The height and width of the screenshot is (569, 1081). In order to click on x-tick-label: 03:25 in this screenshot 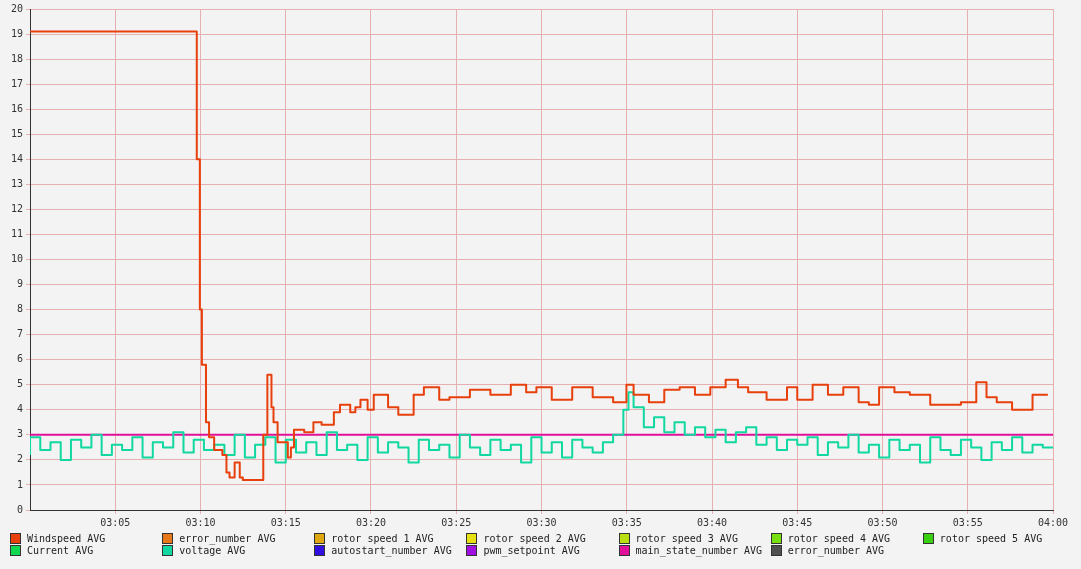, I will do `click(456, 522)`.